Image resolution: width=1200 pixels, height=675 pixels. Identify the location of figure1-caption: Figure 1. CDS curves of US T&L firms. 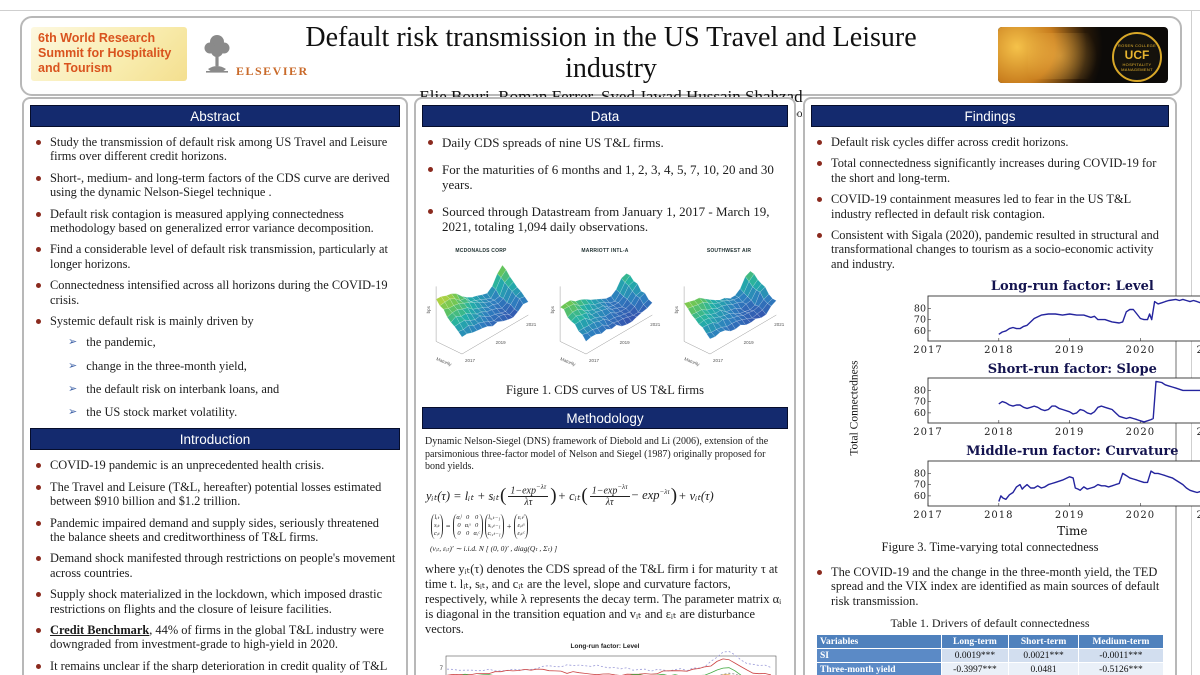
(605, 390).